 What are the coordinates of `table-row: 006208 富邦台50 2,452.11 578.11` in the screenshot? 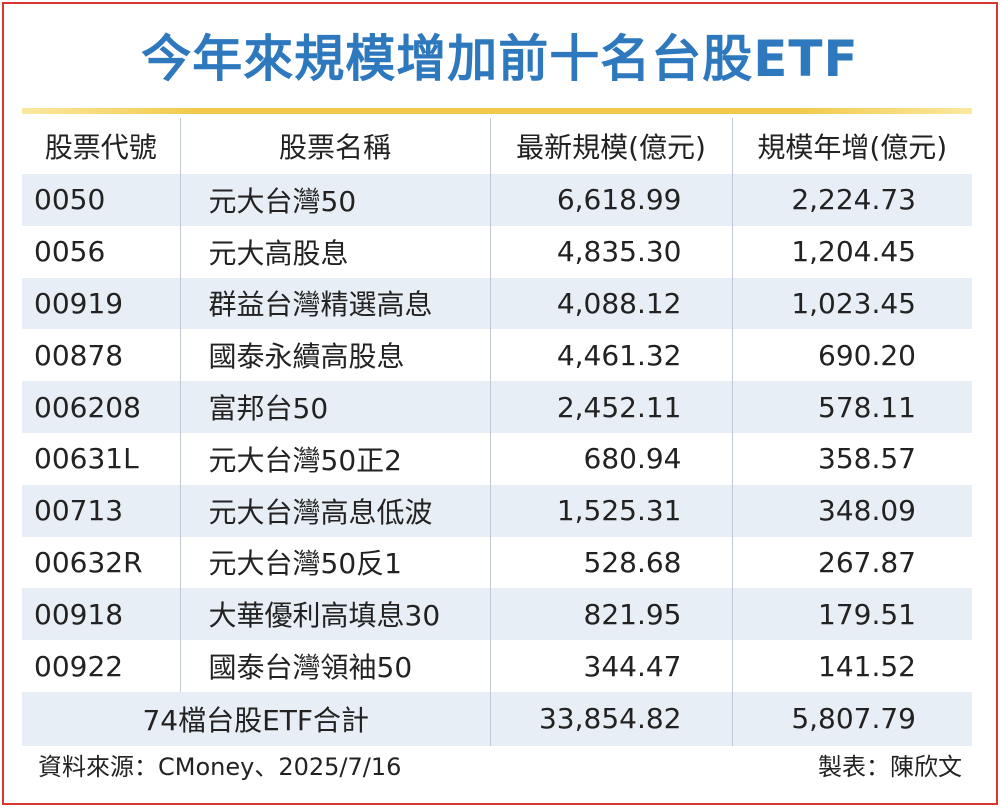 It's located at (497, 407).